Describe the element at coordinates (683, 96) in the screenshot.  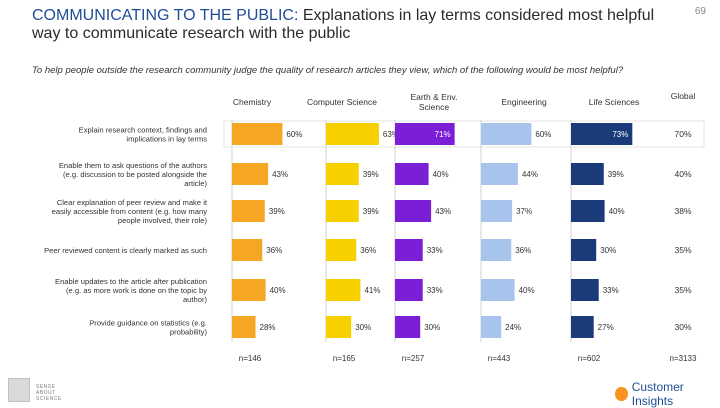
I see `column-header-global: Global` at that location.